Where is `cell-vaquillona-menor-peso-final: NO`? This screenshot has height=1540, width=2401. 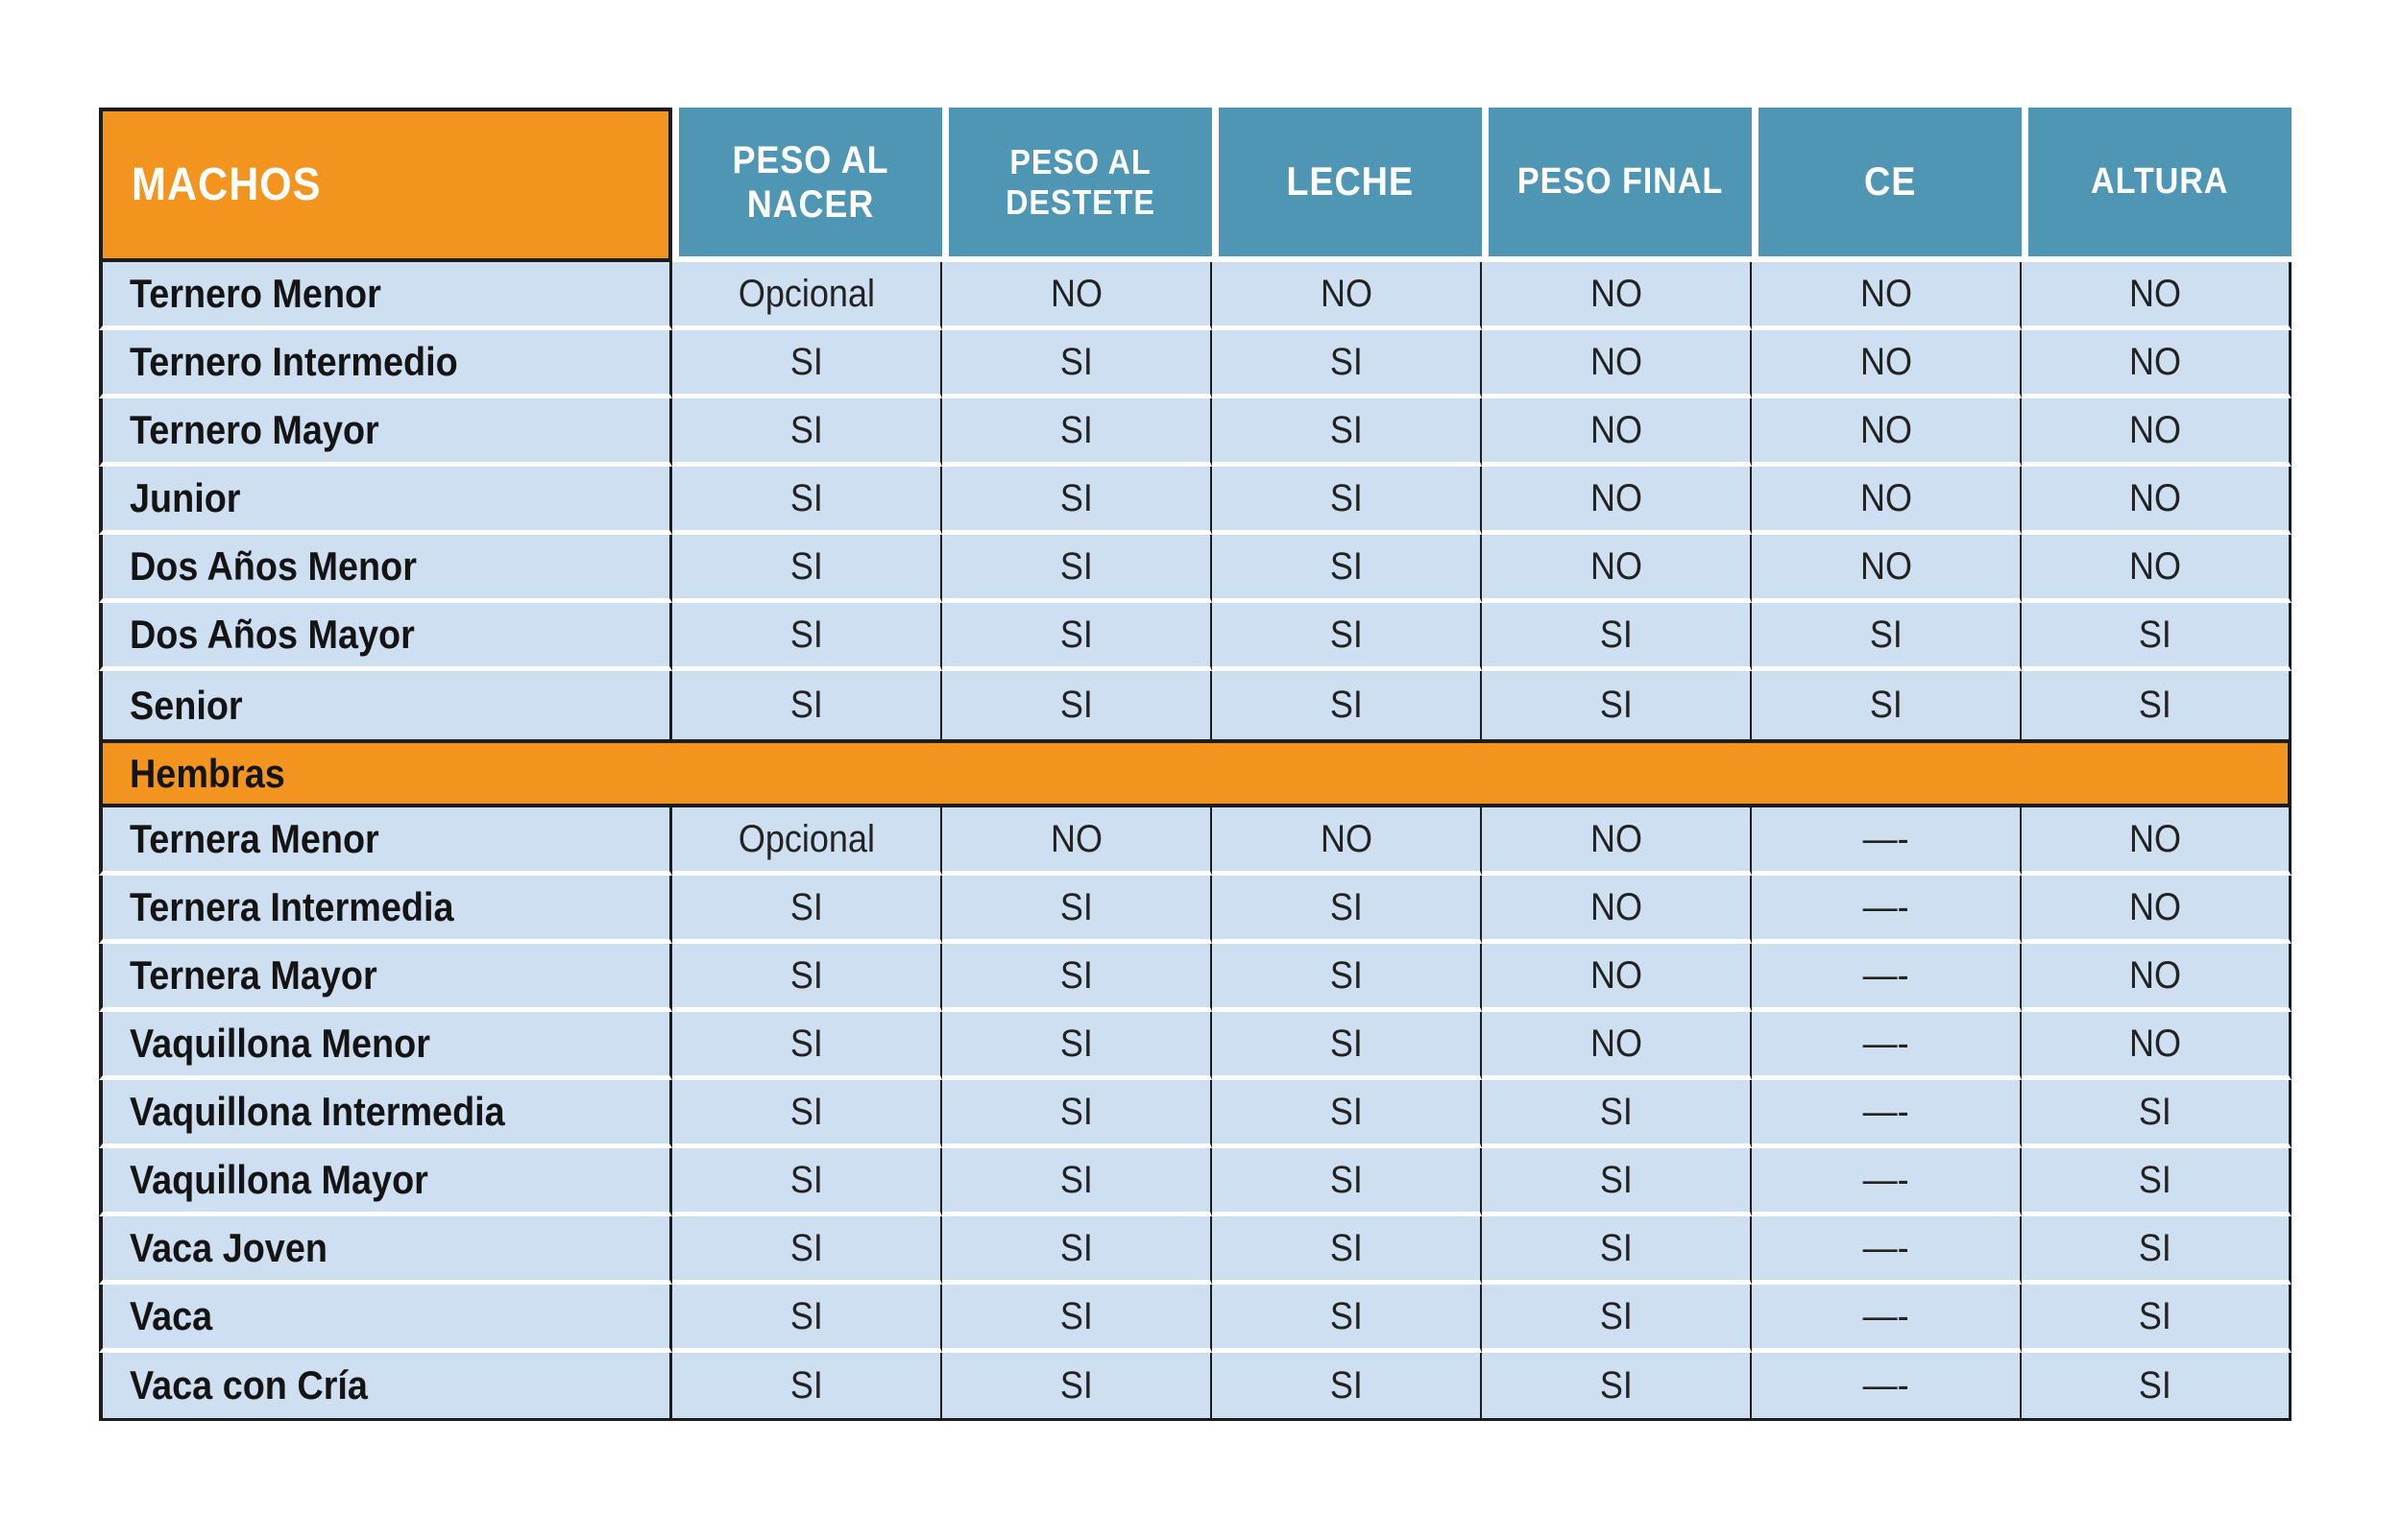 cell-vaquillona-menor-peso-final: NO is located at coordinates (1617, 1046).